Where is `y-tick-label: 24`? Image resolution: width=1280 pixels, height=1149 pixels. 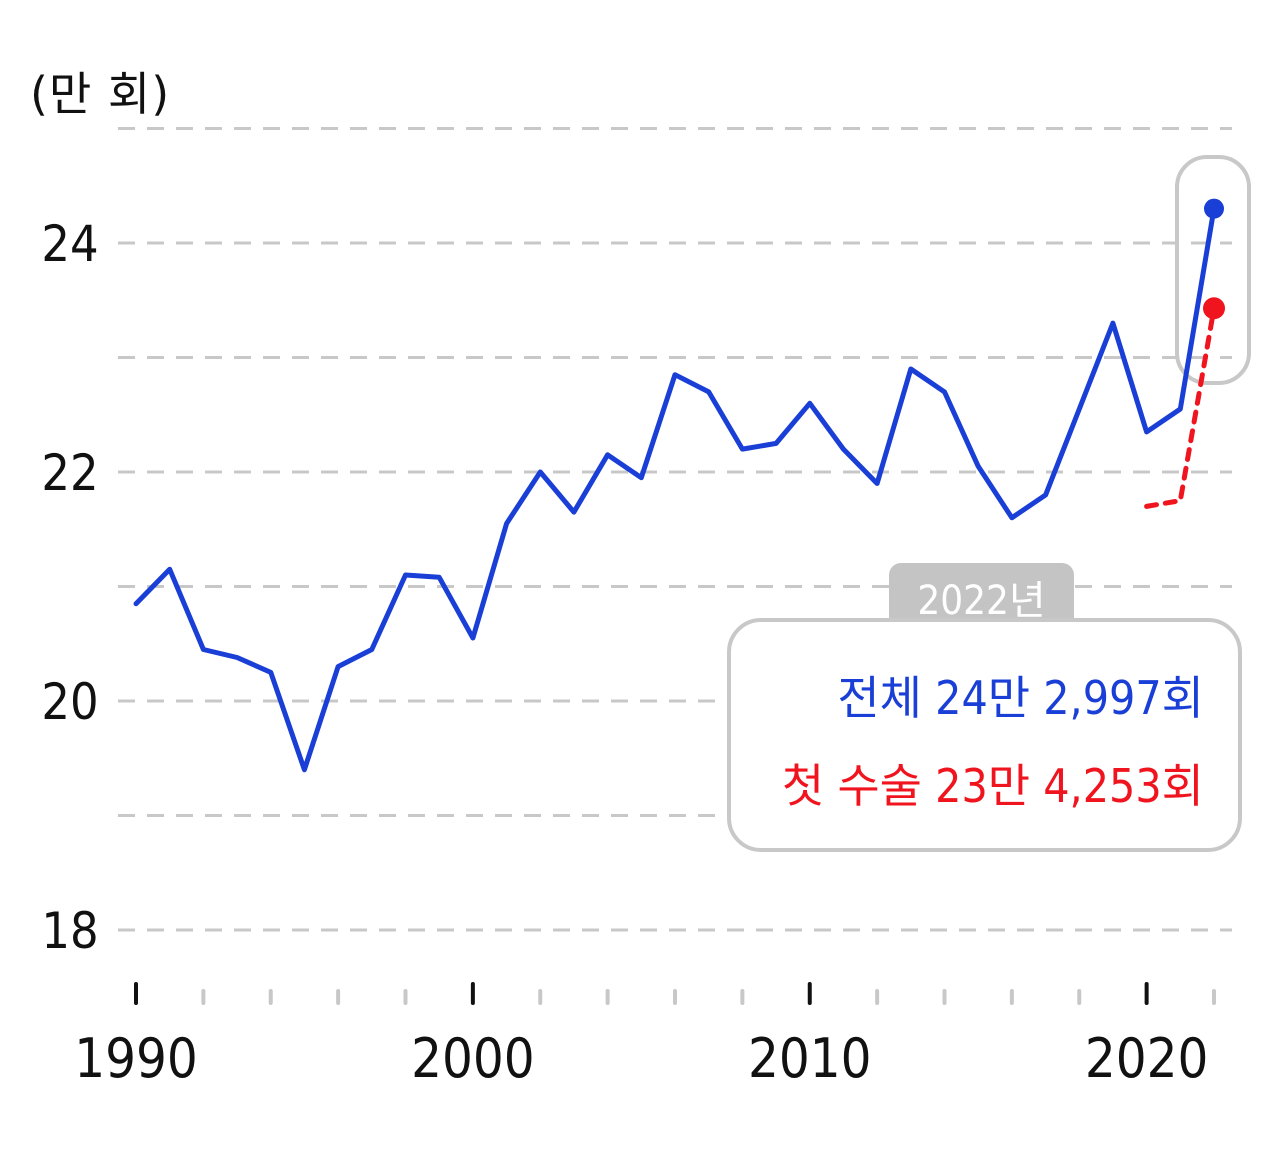 y-tick-label: 24 is located at coordinates (69, 244).